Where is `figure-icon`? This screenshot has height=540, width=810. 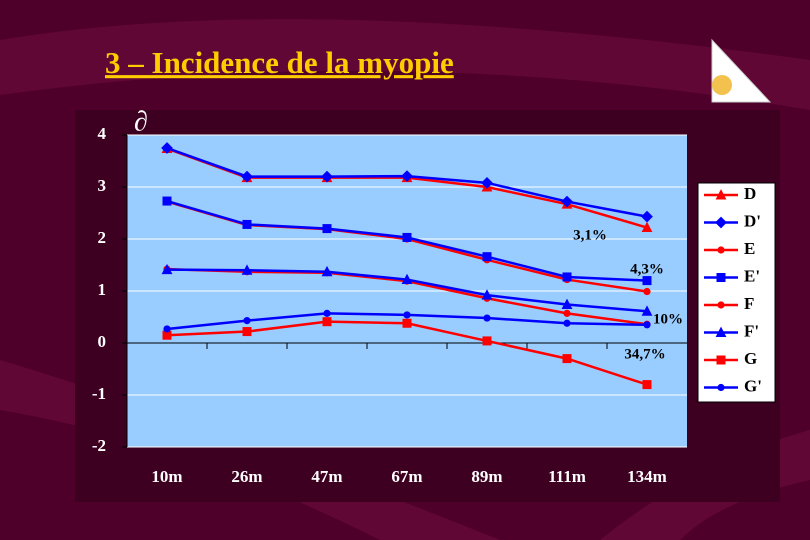 figure-icon is located at coordinates (722, 85).